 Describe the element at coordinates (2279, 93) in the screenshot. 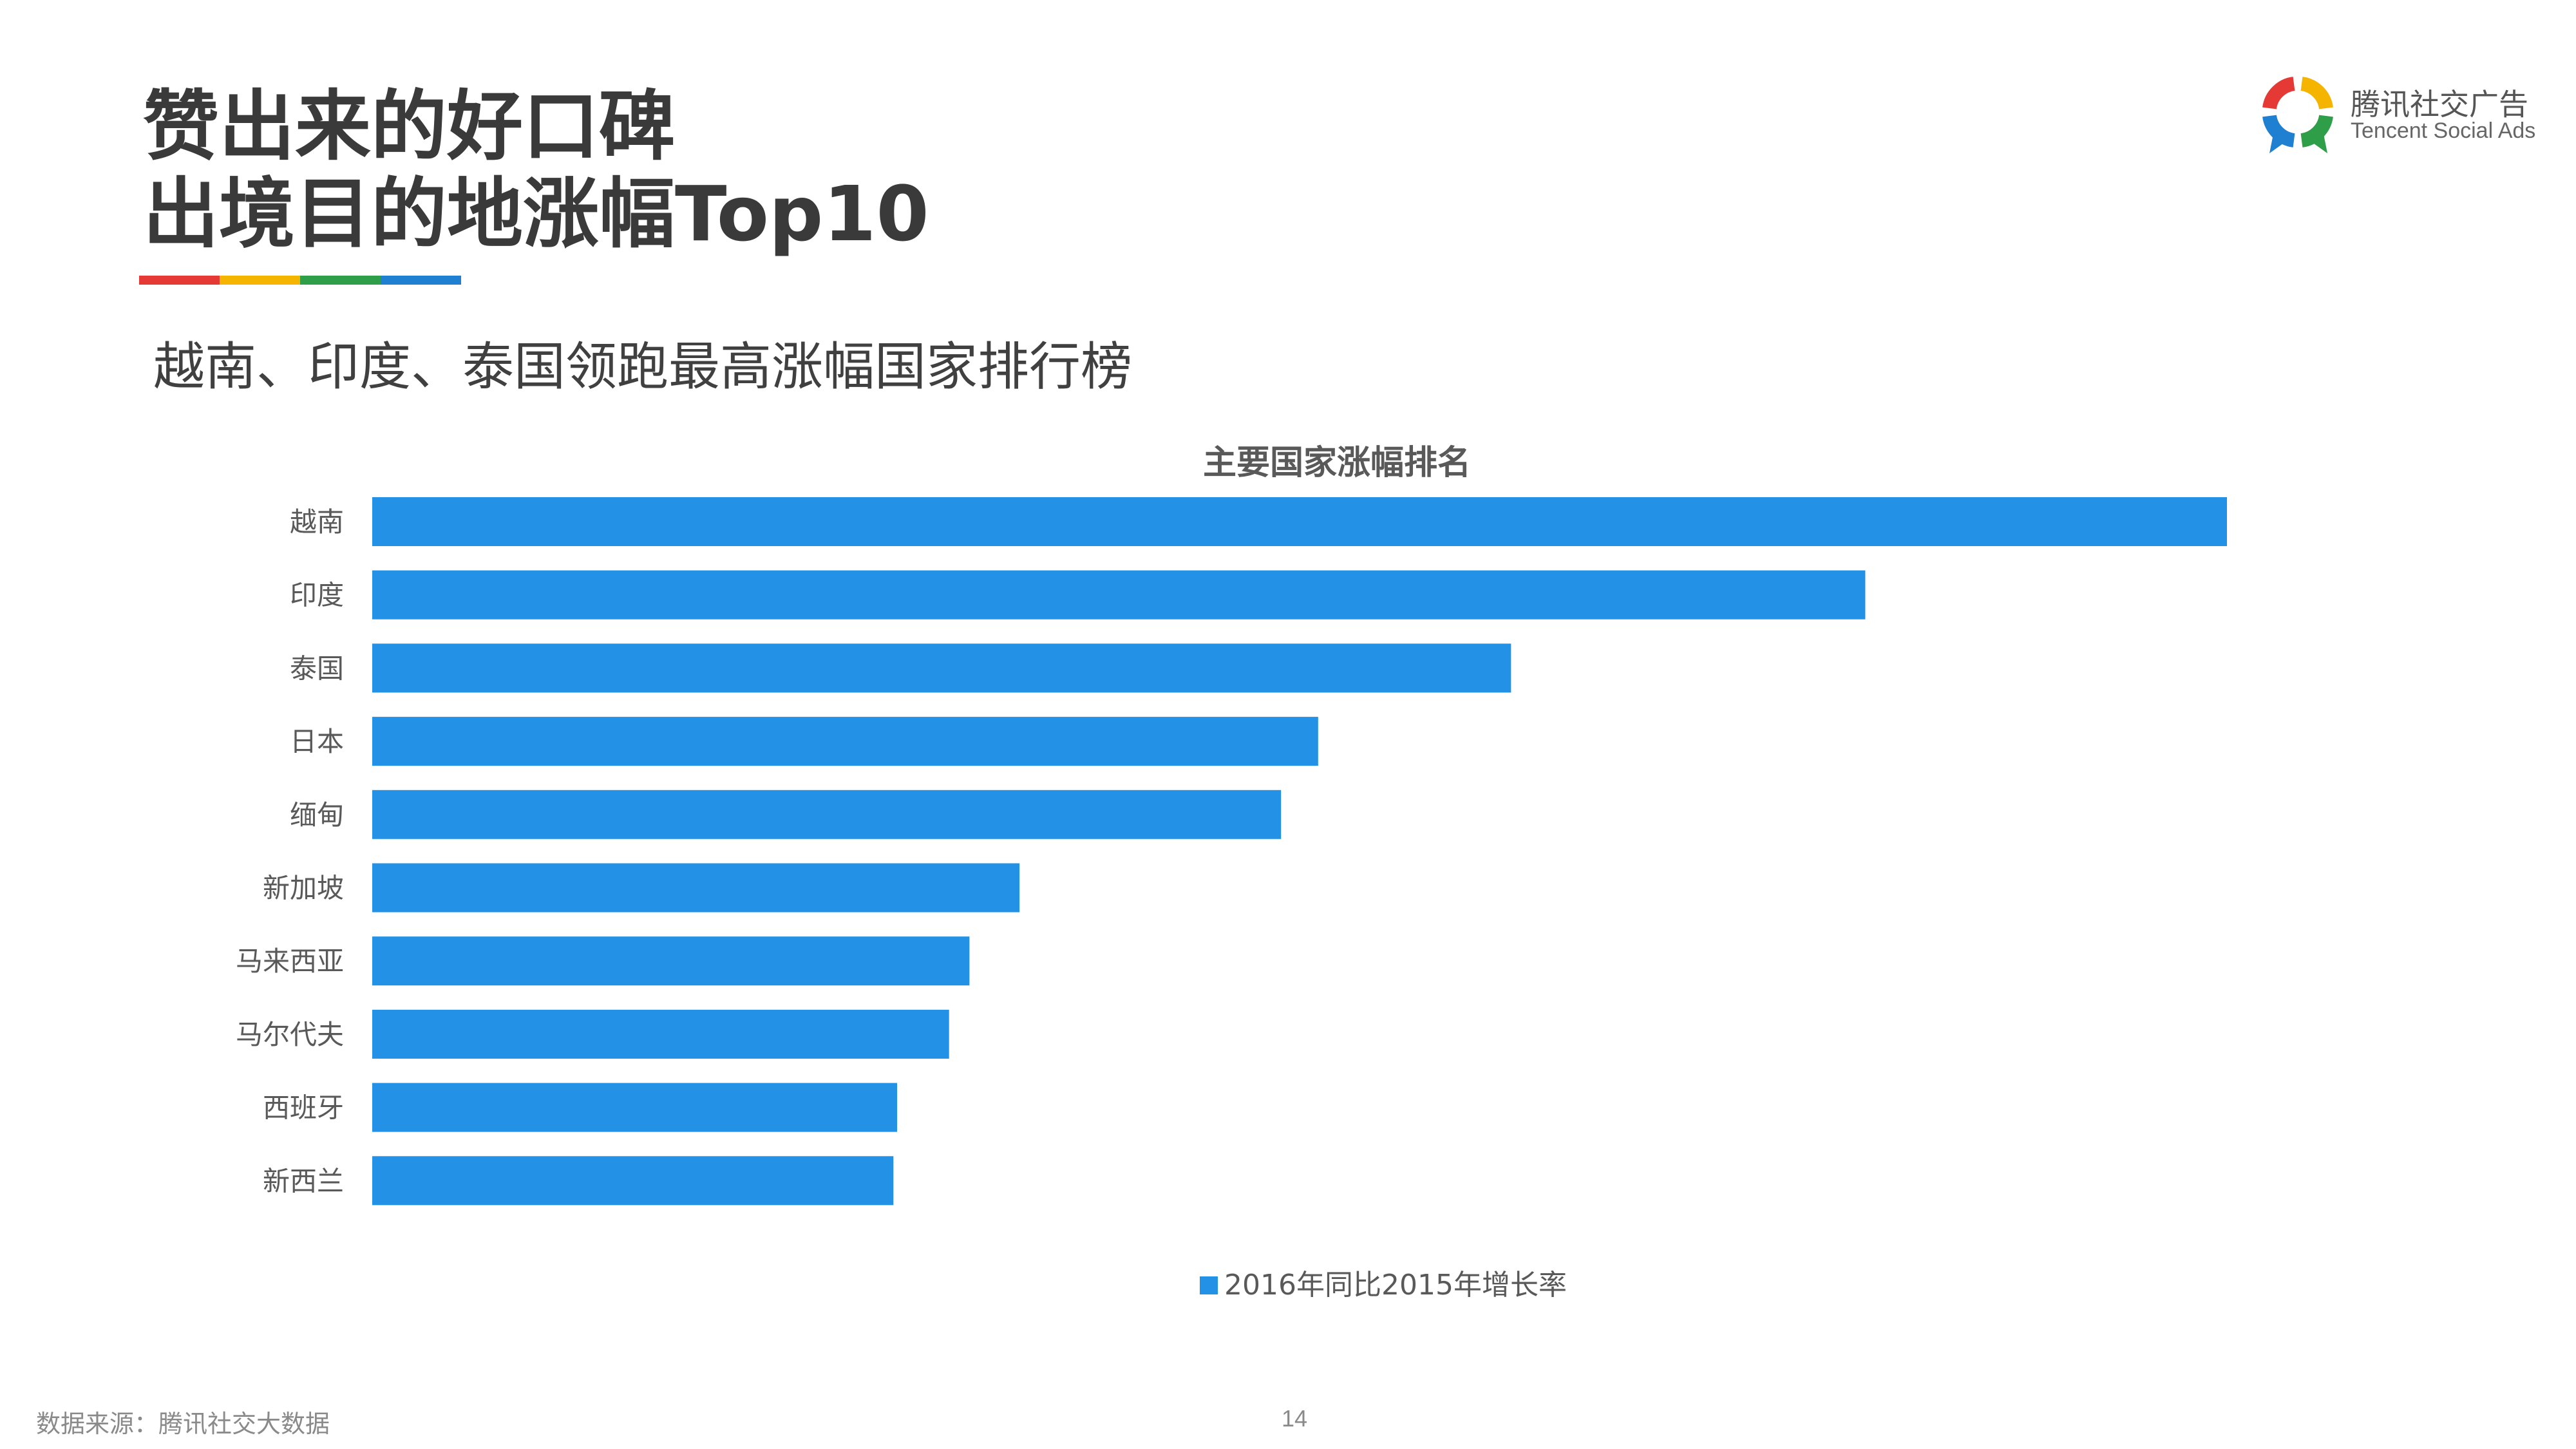

I see `logo-arc-red` at that location.